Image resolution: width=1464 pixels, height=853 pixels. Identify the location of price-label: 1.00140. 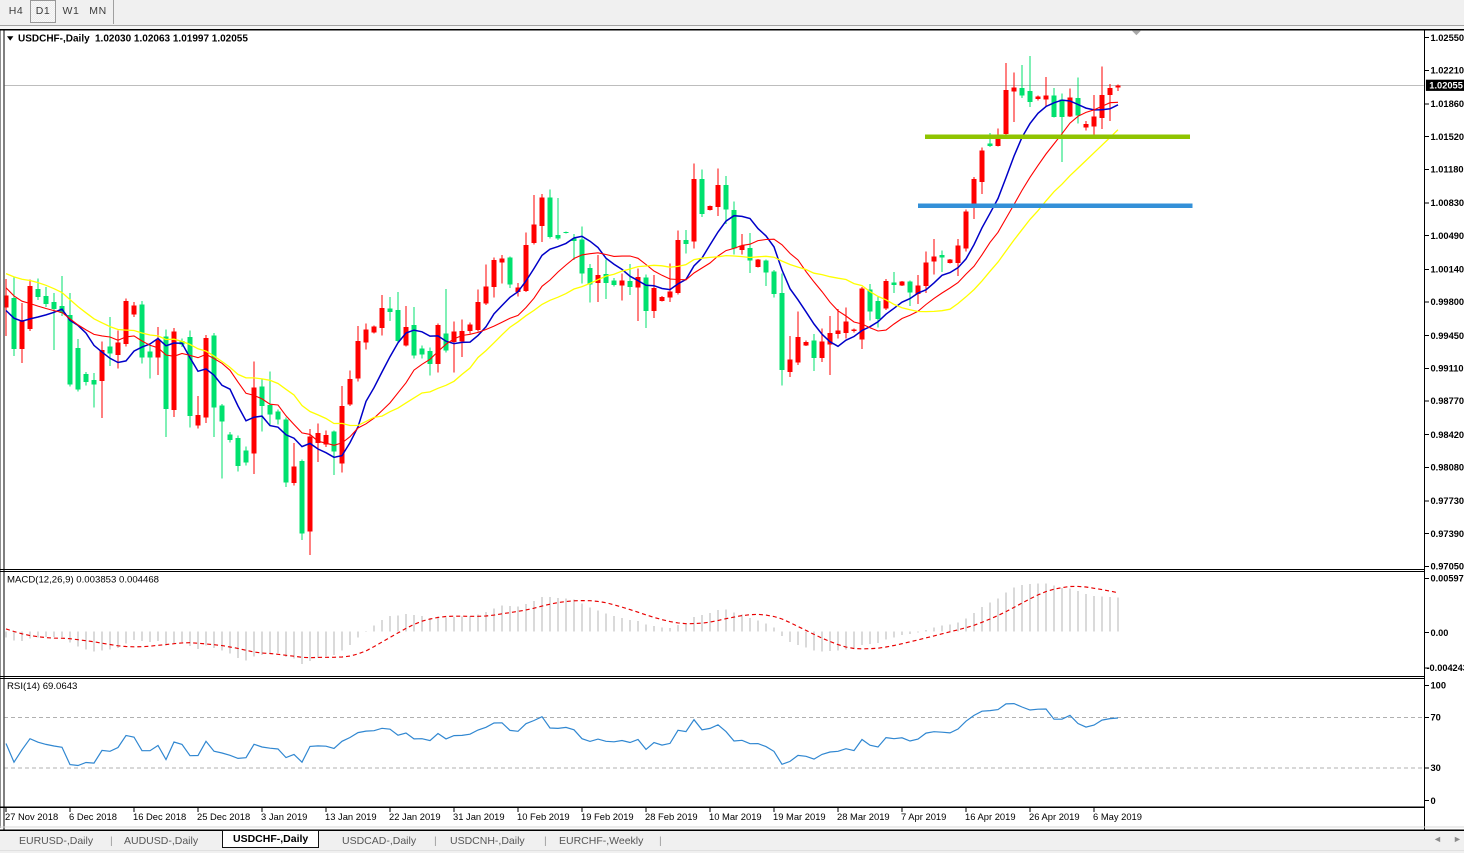
(1447, 270).